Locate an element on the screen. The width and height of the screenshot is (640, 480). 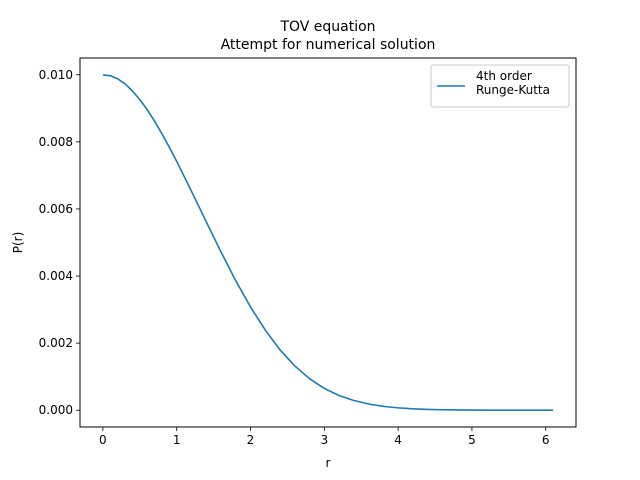
y-tick-label: 0.000 is located at coordinates (56, 410).